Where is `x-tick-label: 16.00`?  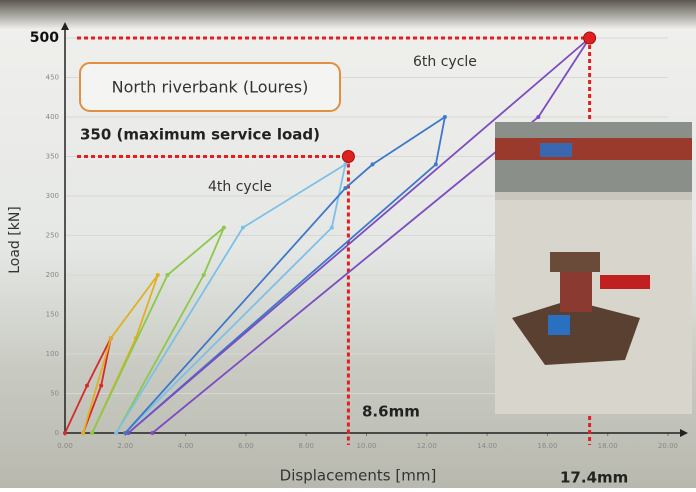 x-tick-label: 16.00 is located at coordinates (547, 446).